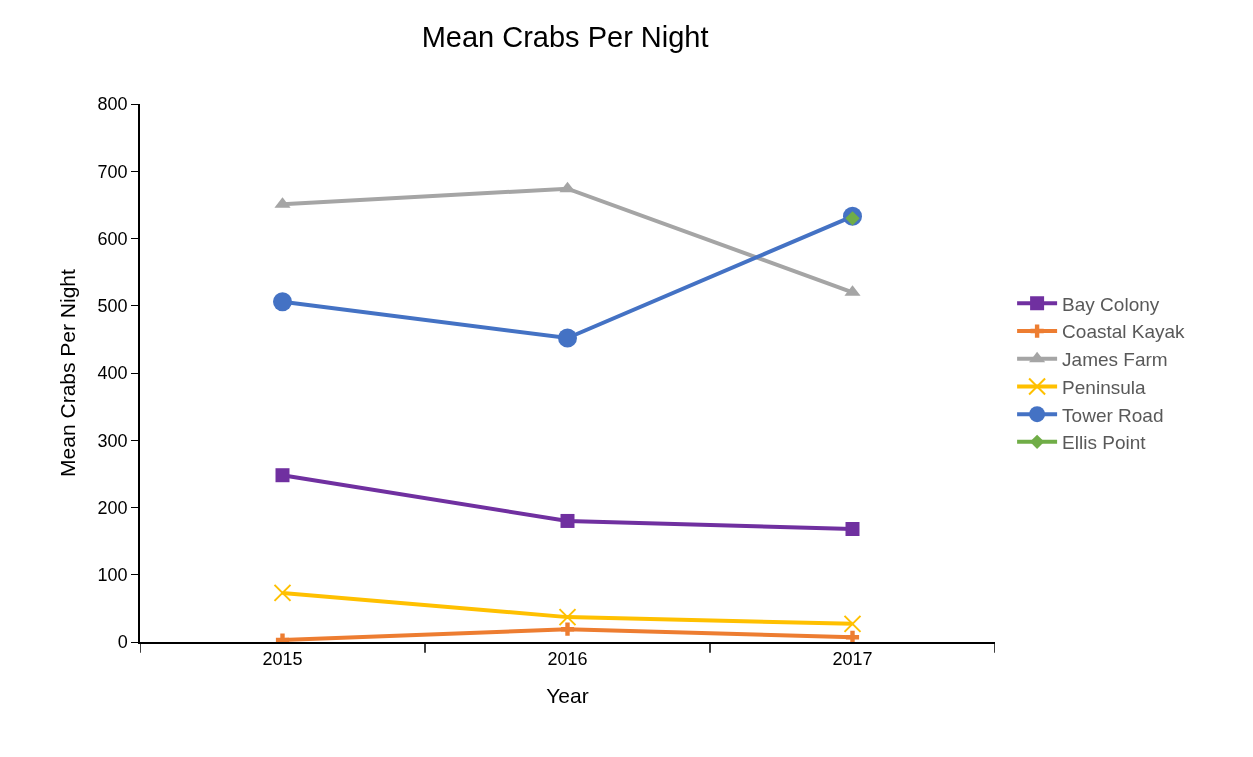  Describe the element at coordinates (112, 171) in the screenshot. I see `y-tick-label: 700` at that location.